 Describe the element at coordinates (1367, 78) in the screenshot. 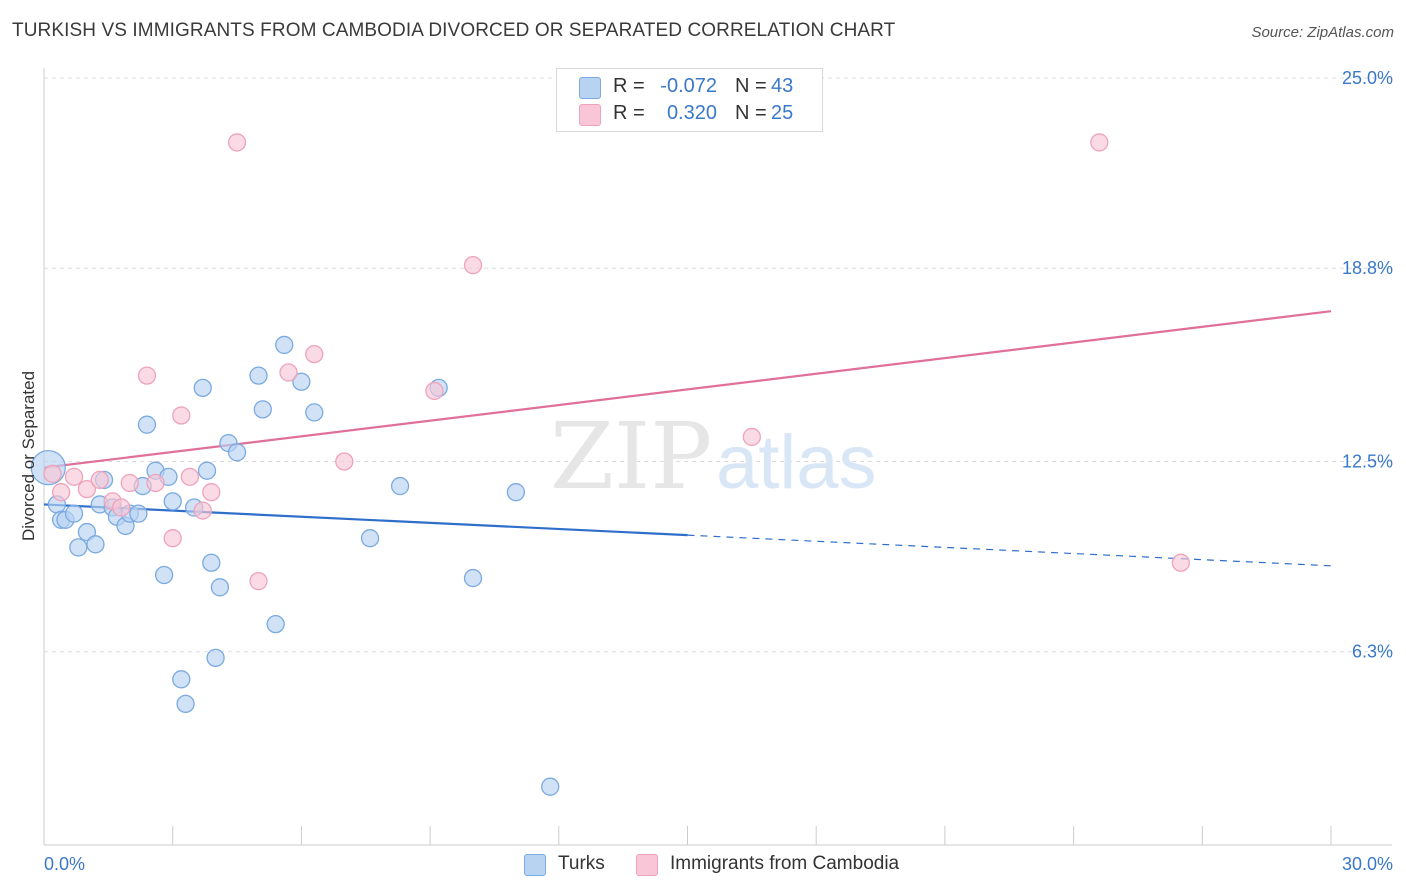

I see `y-tick-label: 25.0%` at that location.